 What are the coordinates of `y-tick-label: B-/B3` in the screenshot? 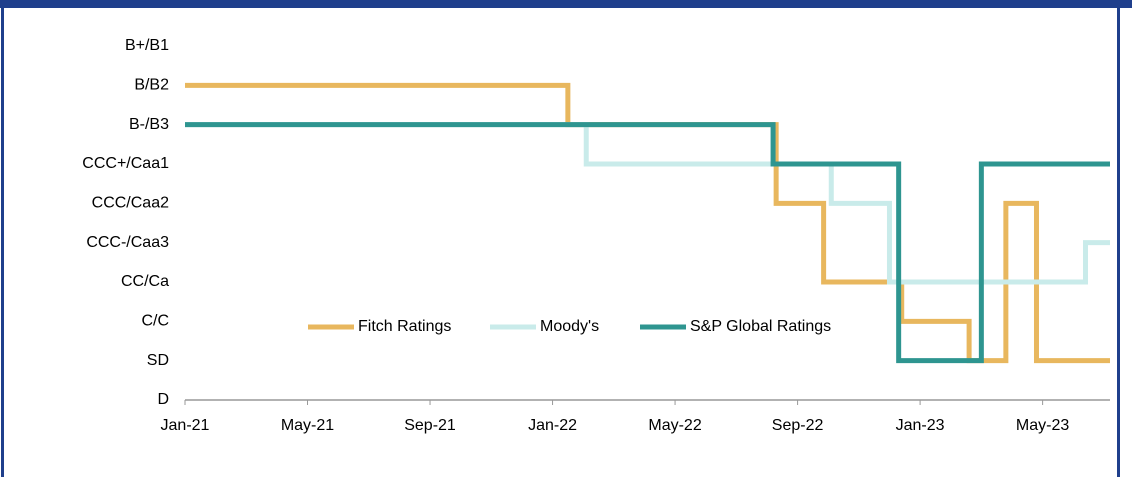 It's located at (149, 124).